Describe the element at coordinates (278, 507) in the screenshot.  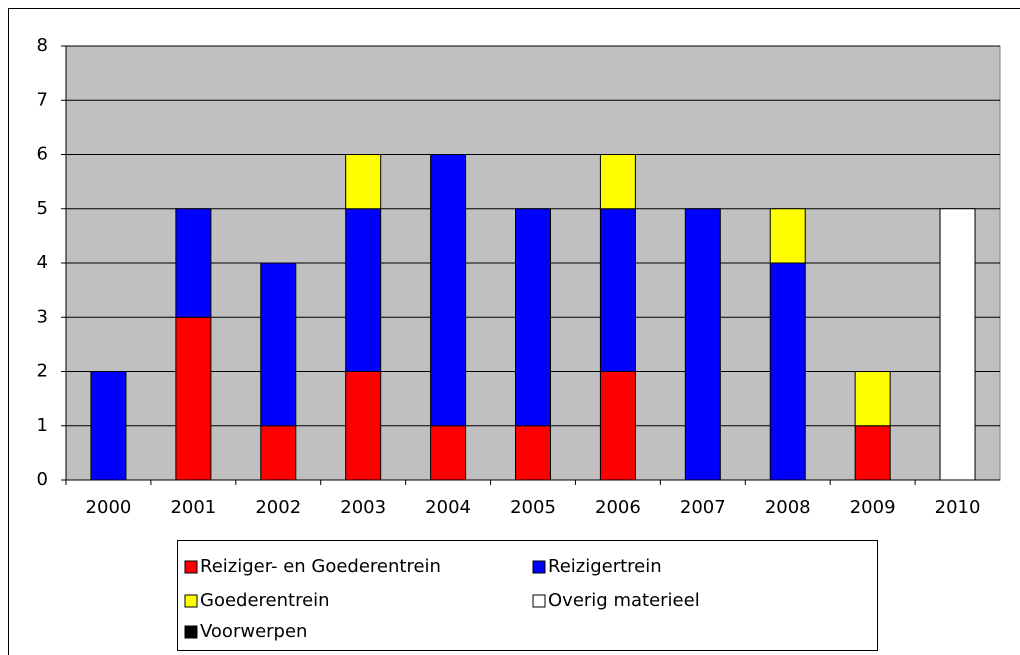
I see `x-tick-label: 2002` at that location.